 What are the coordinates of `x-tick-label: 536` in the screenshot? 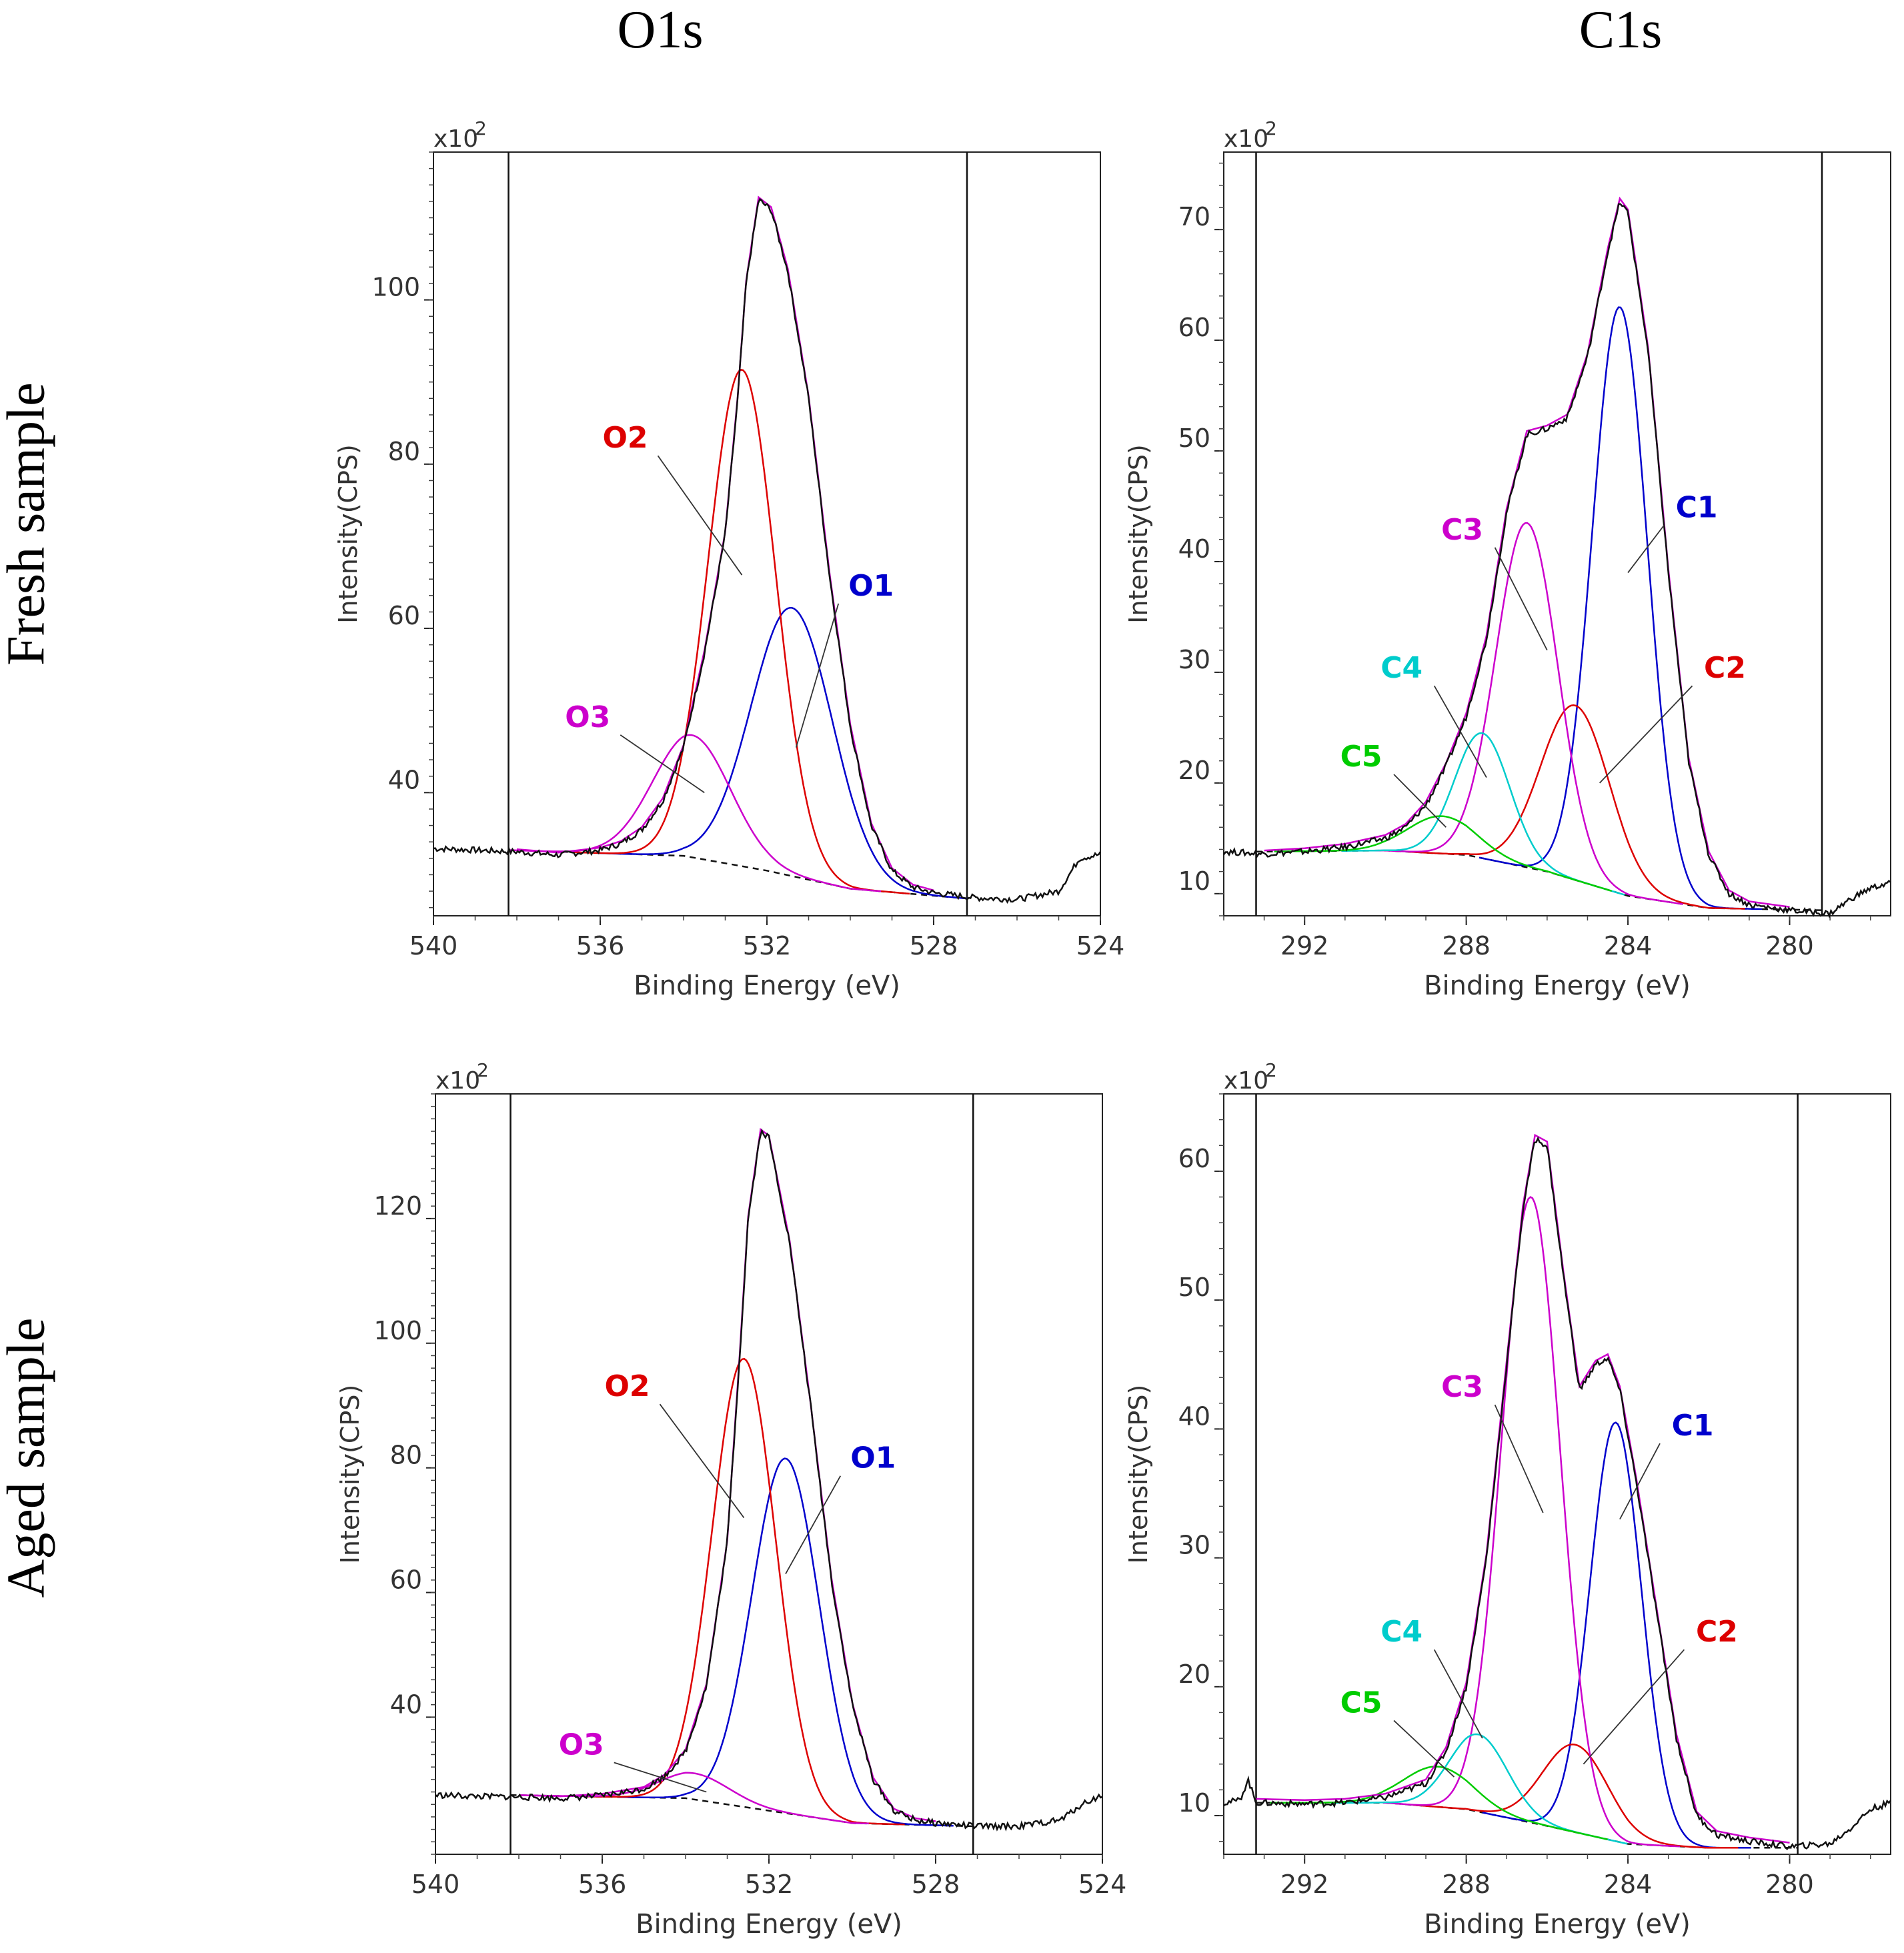 It's located at (602, 1885).